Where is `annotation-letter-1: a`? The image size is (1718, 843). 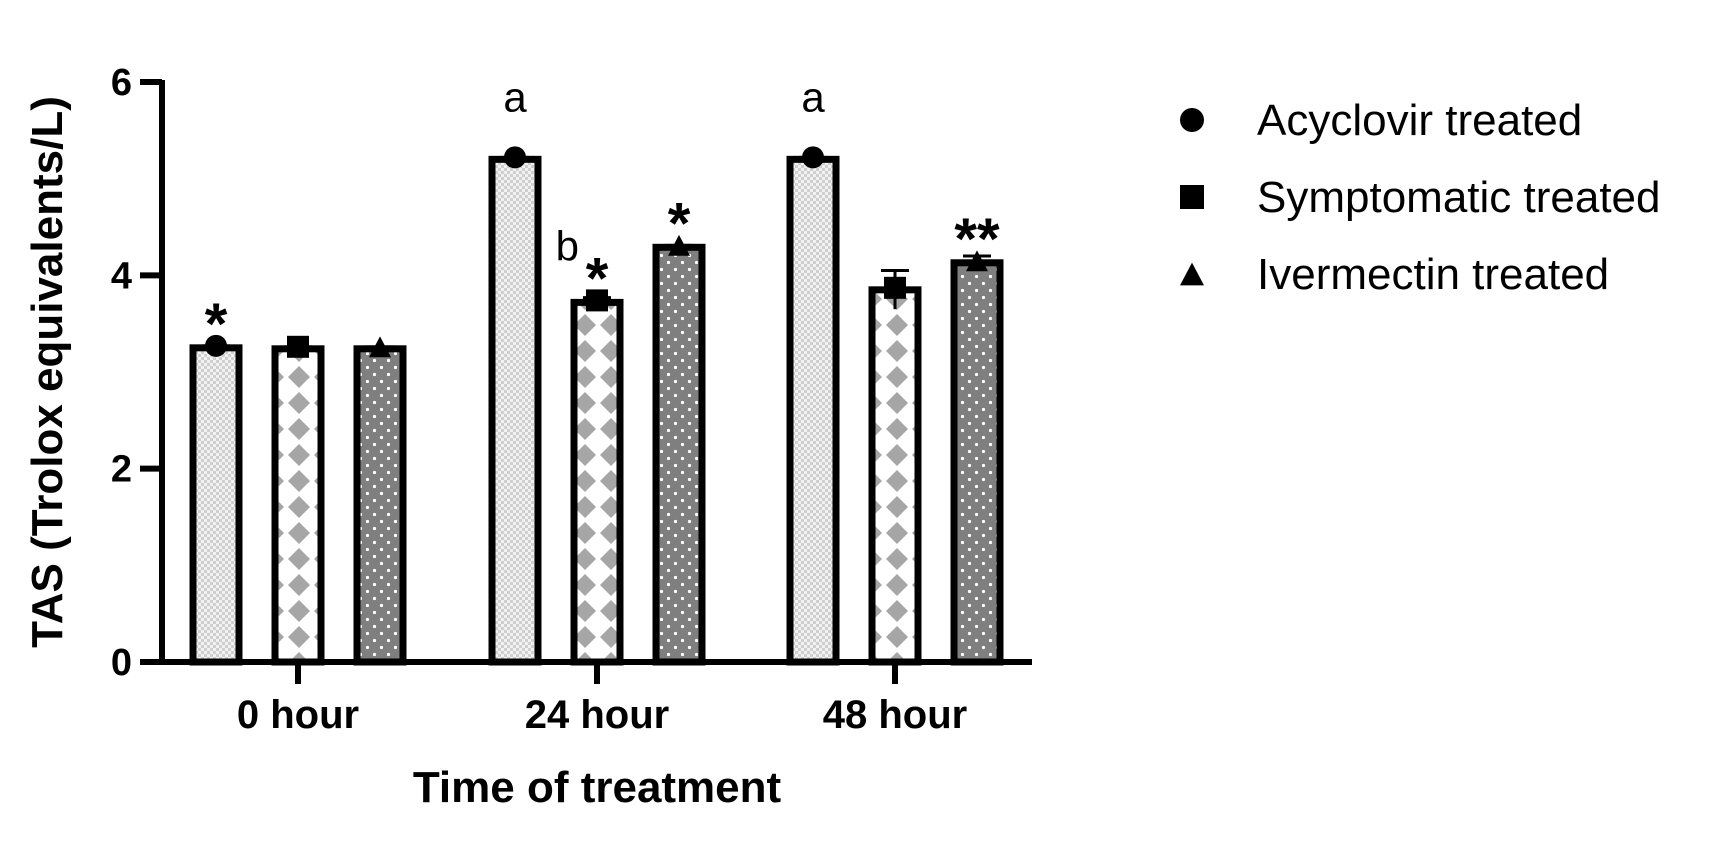 annotation-letter-1: a is located at coordinates (515, 96).